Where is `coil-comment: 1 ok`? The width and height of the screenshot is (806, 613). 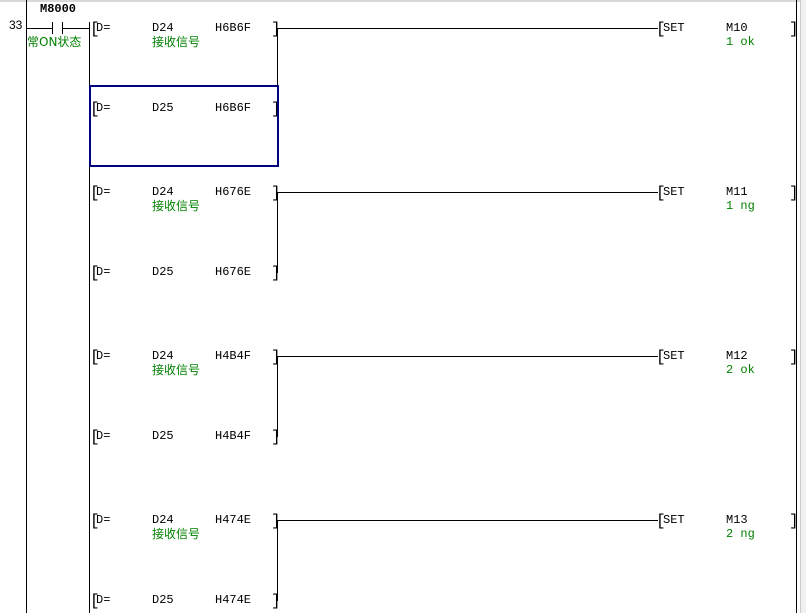
coil-comment: 1 ok is located at coordinates (740, 42).